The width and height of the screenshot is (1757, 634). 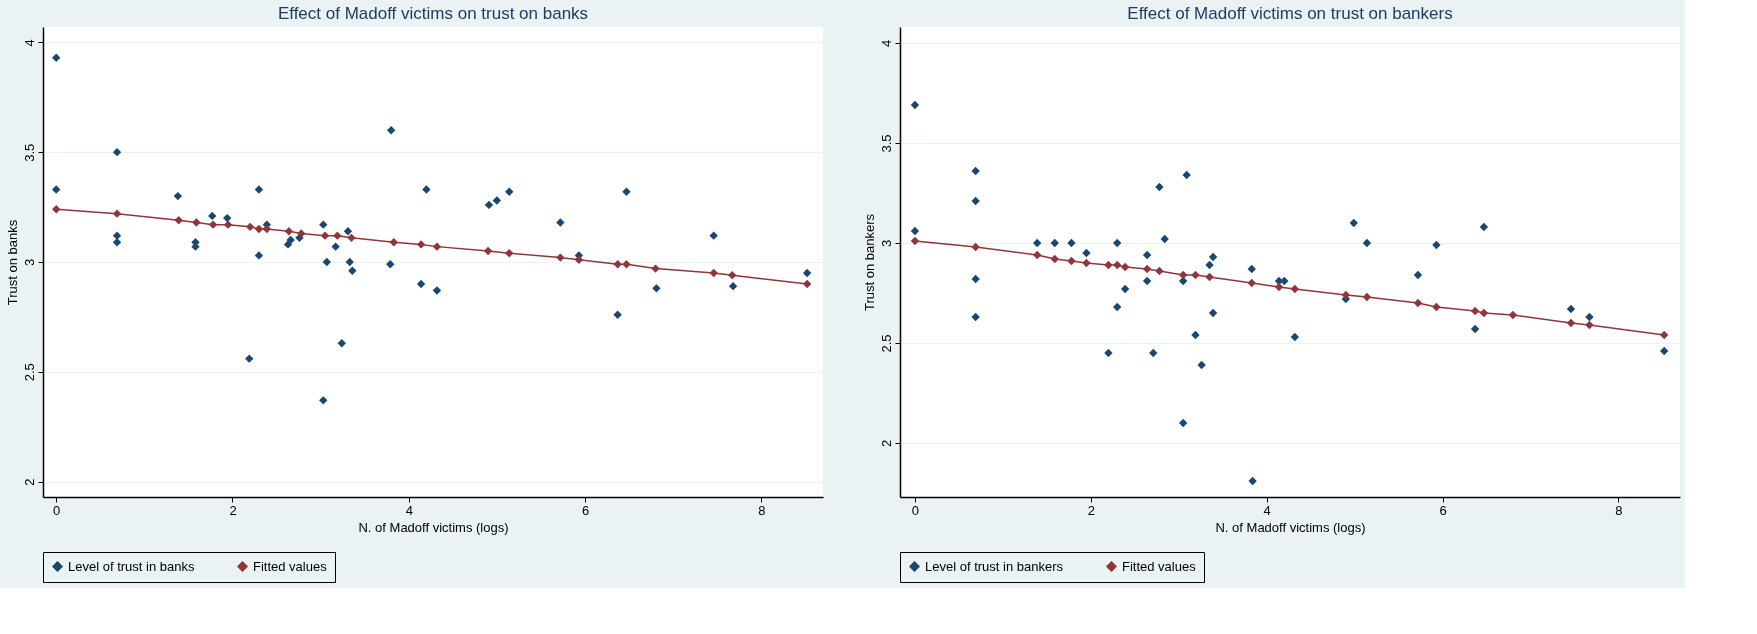 What do you see at coordinates (1290, 13) in the screenshot?
I see `chart-title: Effect of Madoff victims on trust on bankers` at bounding box center [1290, 13].